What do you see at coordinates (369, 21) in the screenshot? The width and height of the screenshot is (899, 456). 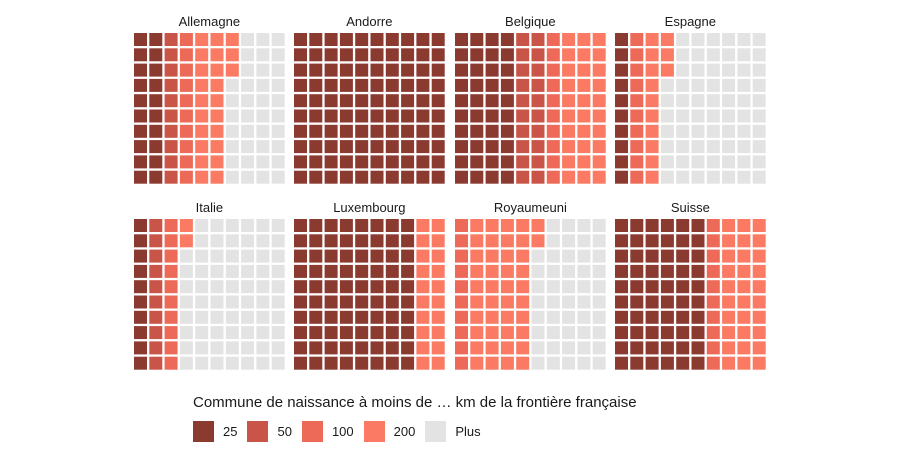 I see `panel-title: Andorre` at bounding box center [369, 21].